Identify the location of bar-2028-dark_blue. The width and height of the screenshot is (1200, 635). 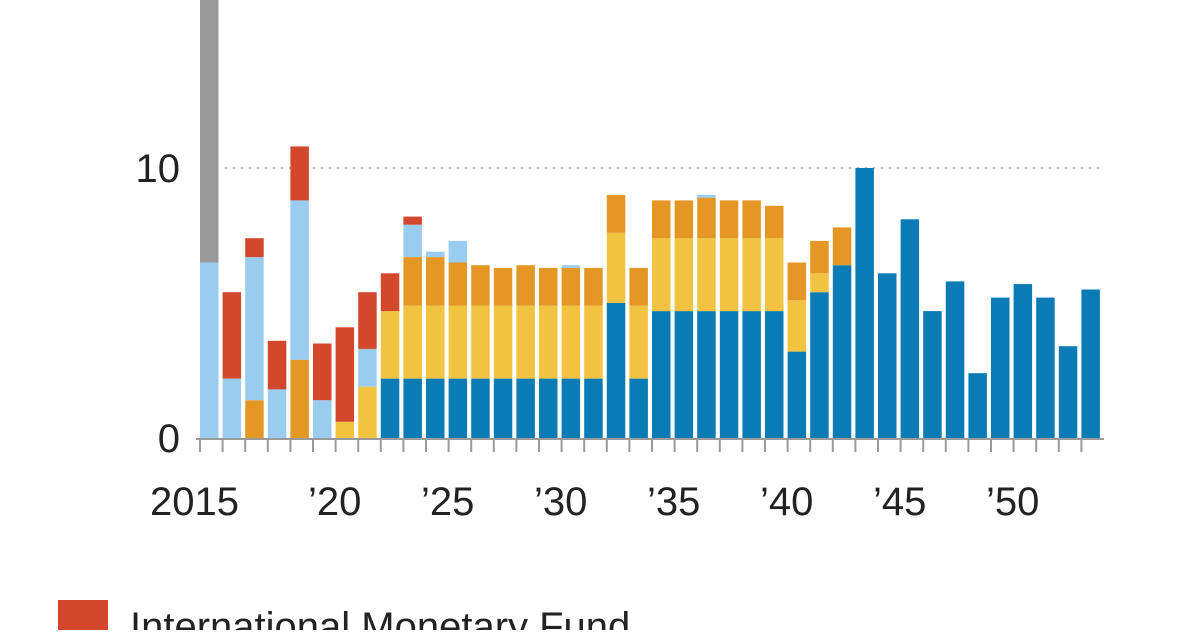
(503, 408).